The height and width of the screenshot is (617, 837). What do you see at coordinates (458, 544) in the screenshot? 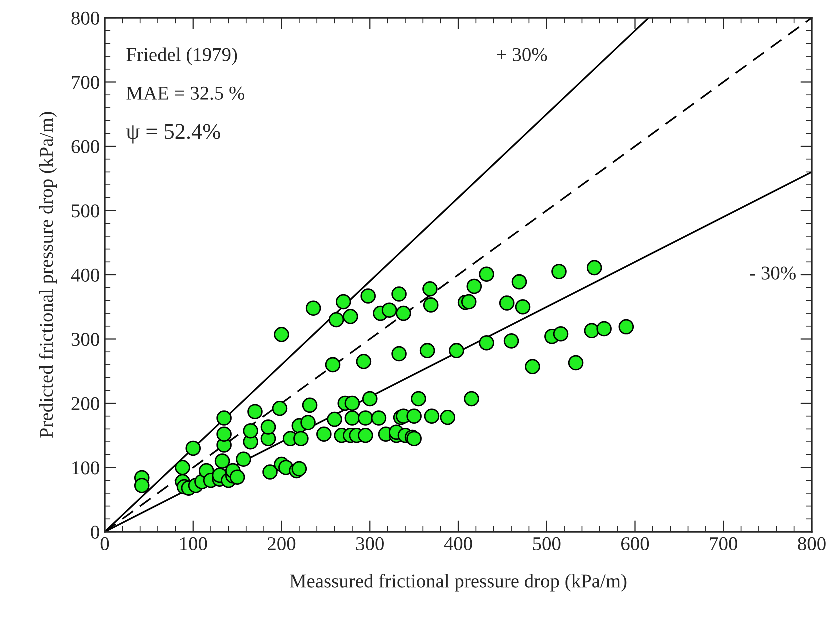
I see `x-tick-label: 400` at bounding box center [458, 544].